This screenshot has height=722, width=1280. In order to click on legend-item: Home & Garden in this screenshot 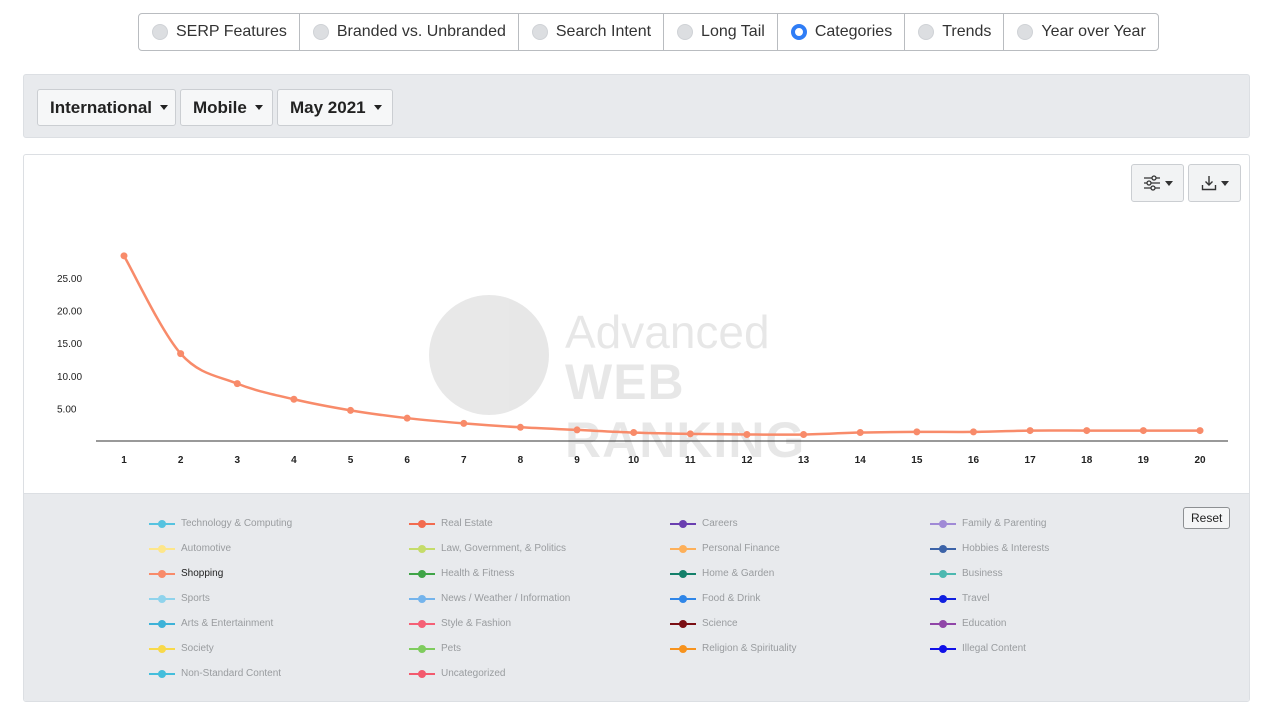, I will do `click(722, 573)`.